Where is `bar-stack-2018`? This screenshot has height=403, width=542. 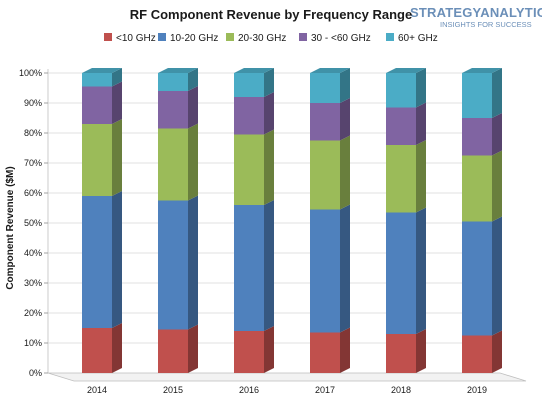 bar-stack-2018 is located at coordinates (406, 220).